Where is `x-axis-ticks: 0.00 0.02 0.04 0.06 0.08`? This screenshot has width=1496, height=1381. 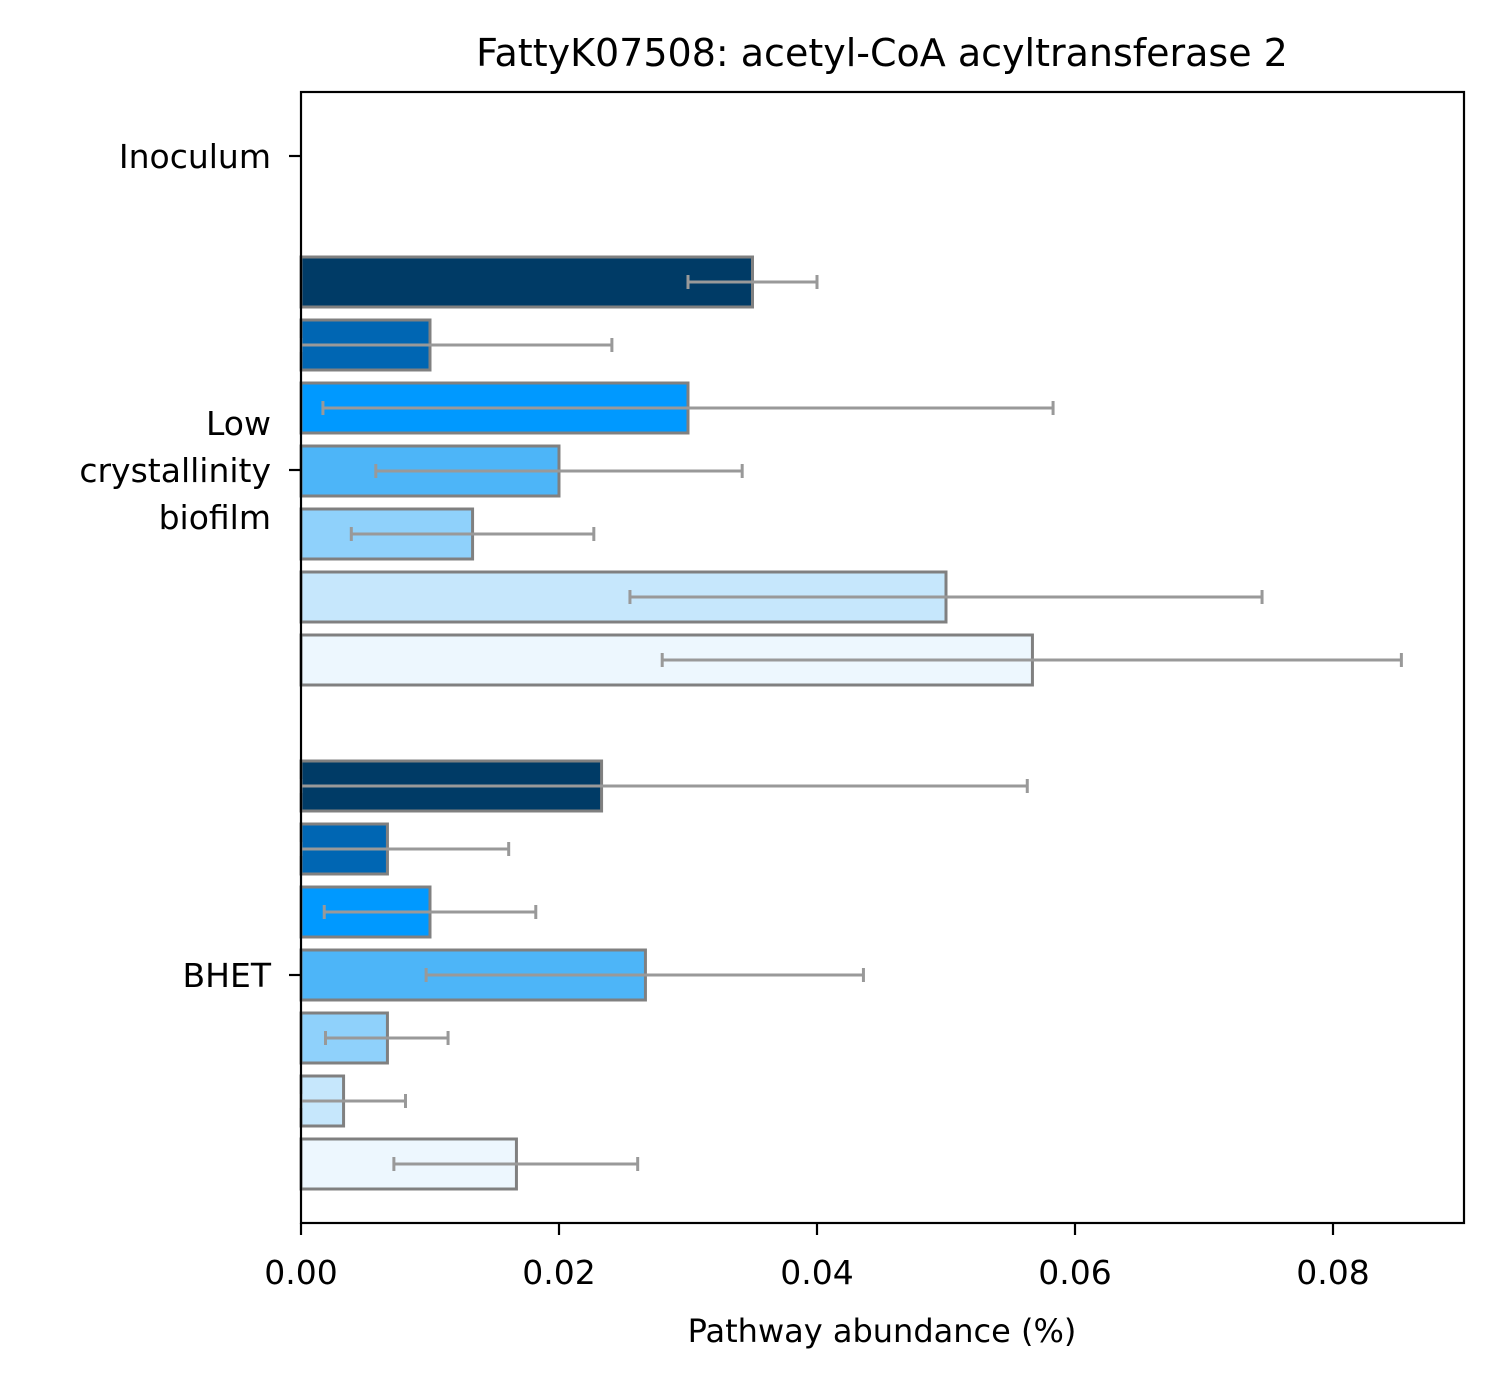
x-axis-ticks: 0.00 0.02 0.04 0.06 0.08 is located at coordinates (817, 1257).